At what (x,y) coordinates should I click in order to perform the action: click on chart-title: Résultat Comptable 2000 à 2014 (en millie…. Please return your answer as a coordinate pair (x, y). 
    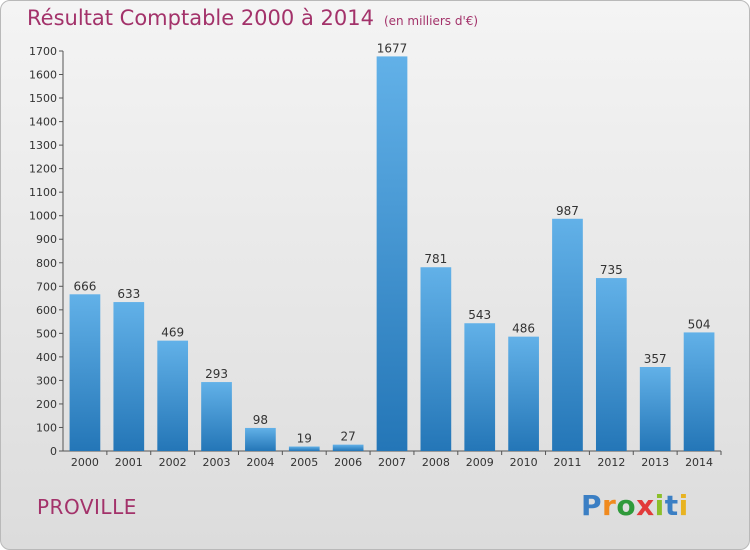
    Looking at the image, I should click on (252, 18).